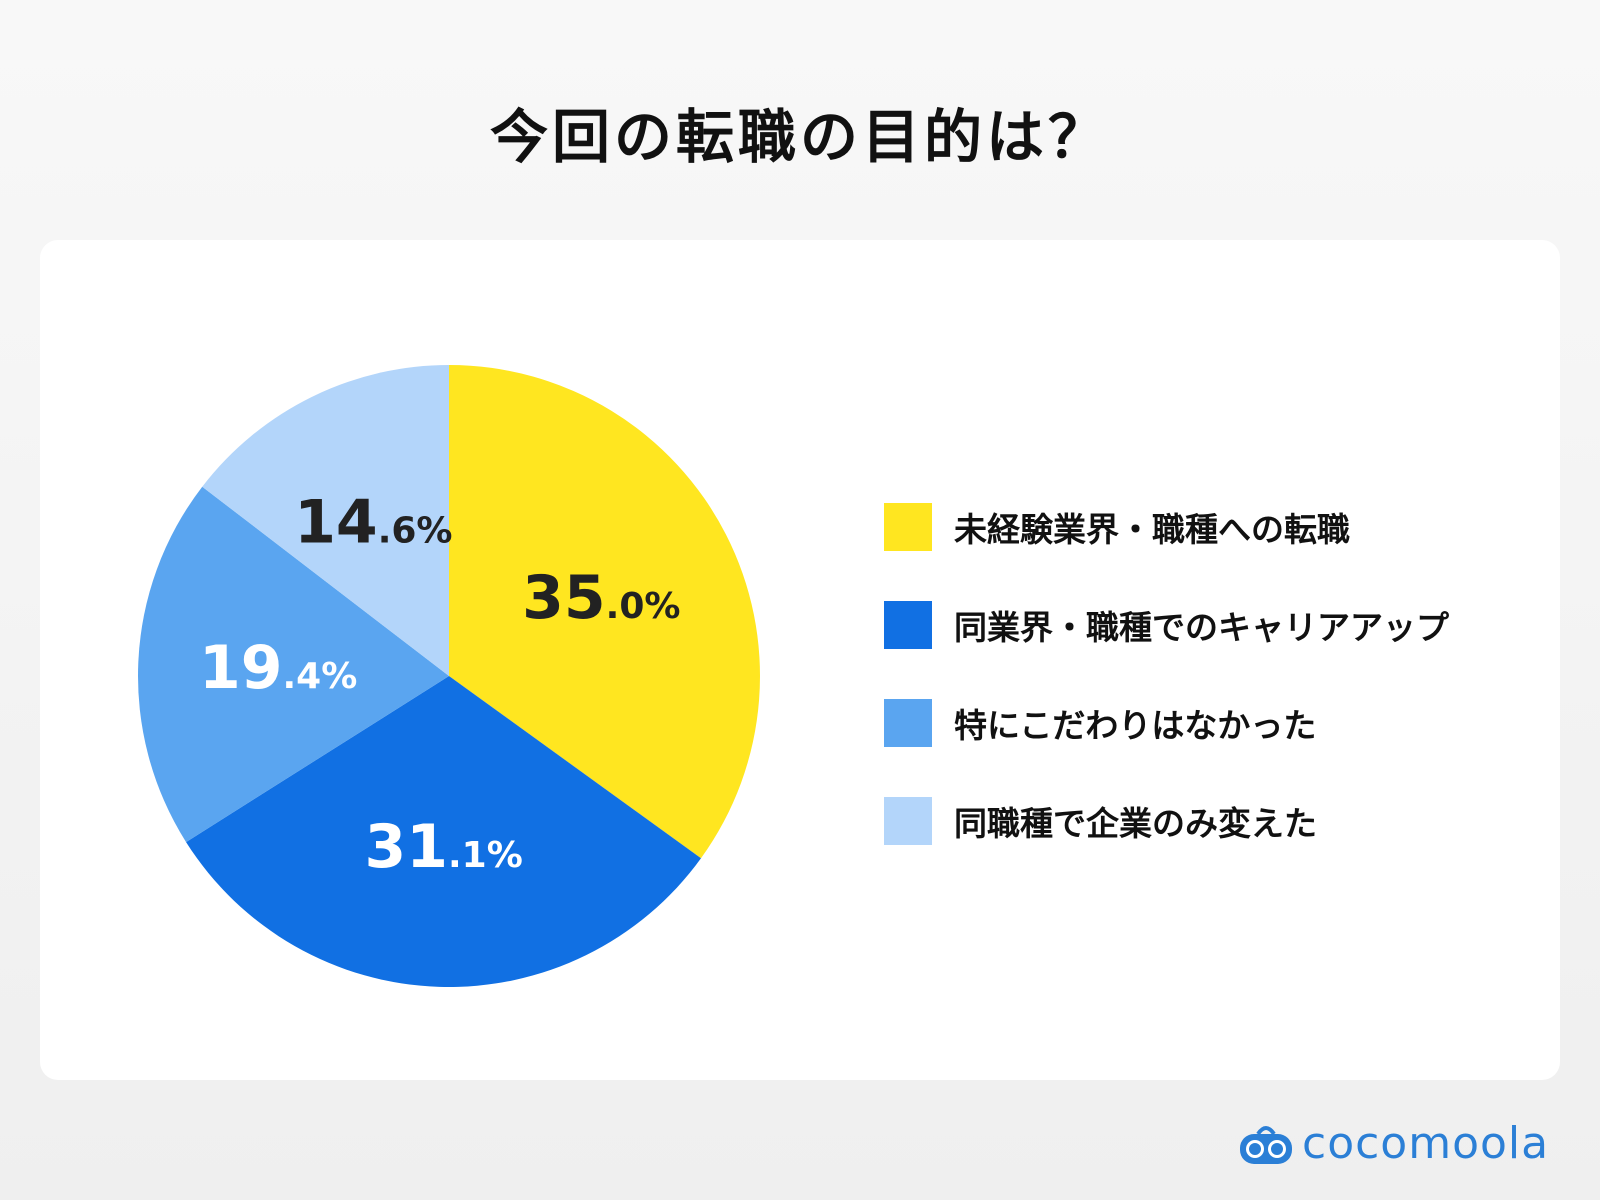 Image resolution: width=1600 pixels, height=1200 pixels. I want to click on legend-label: 同職種で企業のみ変えた, so click(1135, 823).